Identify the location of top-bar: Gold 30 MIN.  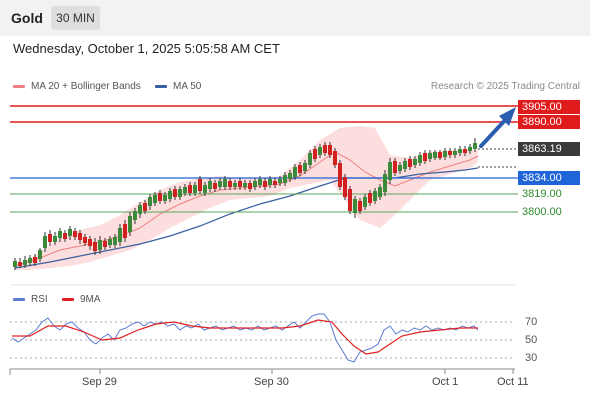
(295, 18).